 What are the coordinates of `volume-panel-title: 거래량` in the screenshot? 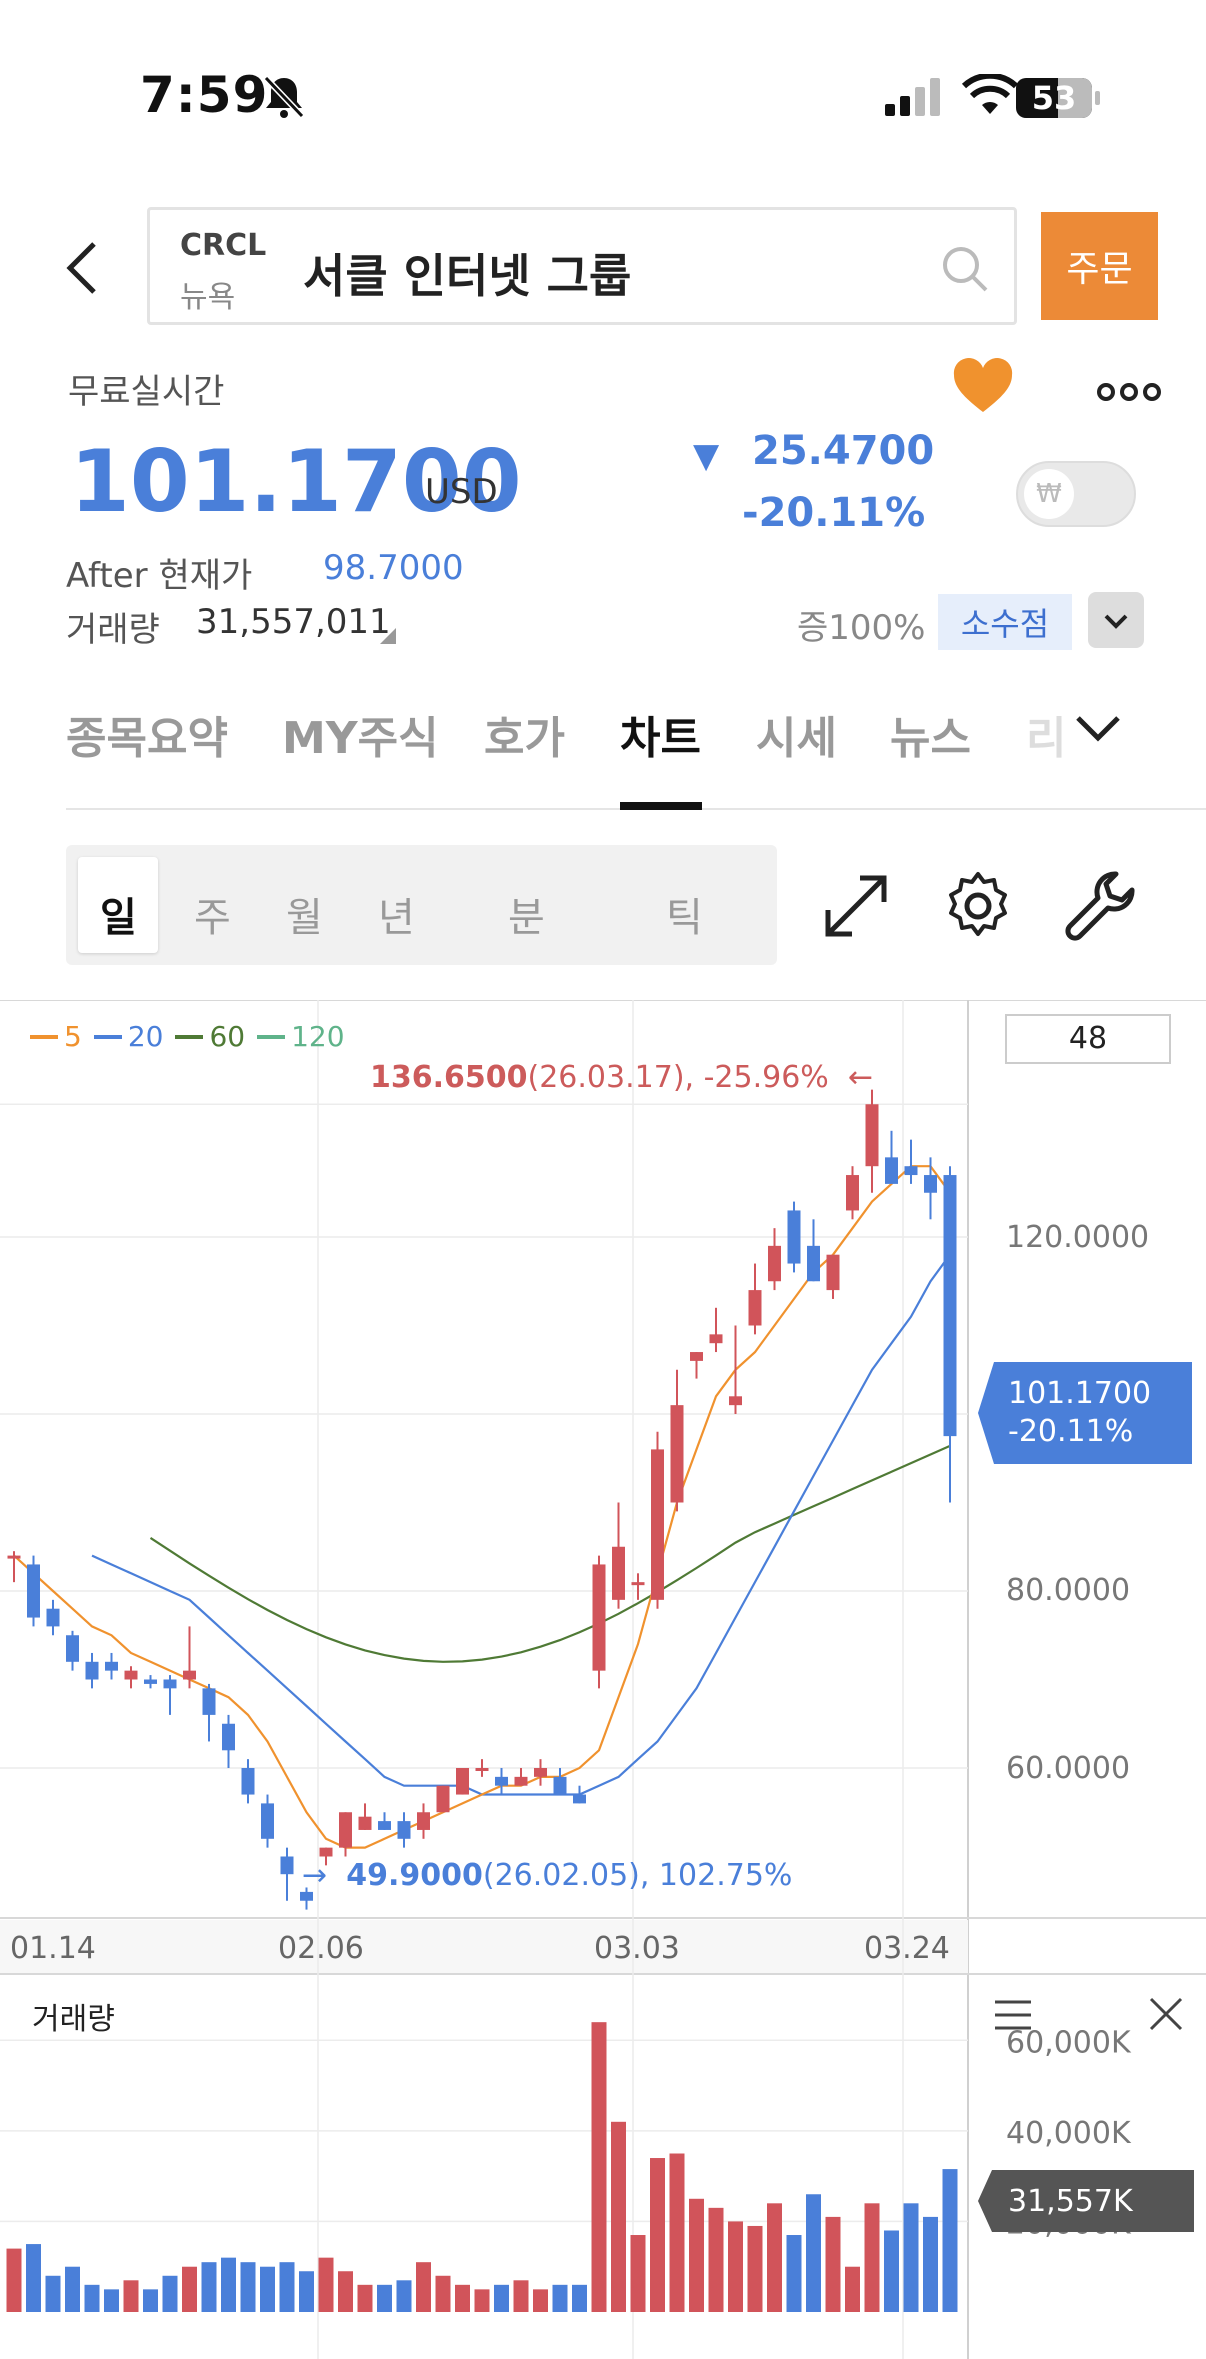 It's located at (73, 2019).